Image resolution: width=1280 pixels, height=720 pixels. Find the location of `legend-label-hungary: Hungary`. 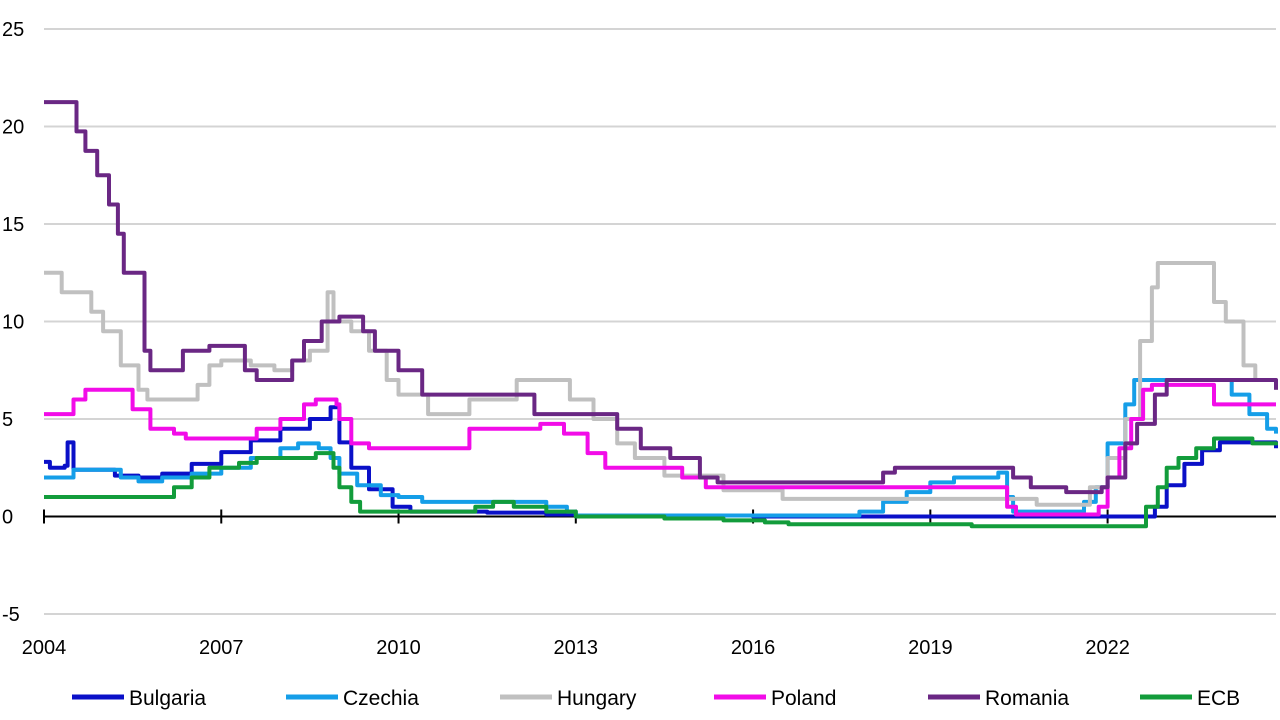

legend-label-hungary: Hungary is located at coordinates (597, 698).